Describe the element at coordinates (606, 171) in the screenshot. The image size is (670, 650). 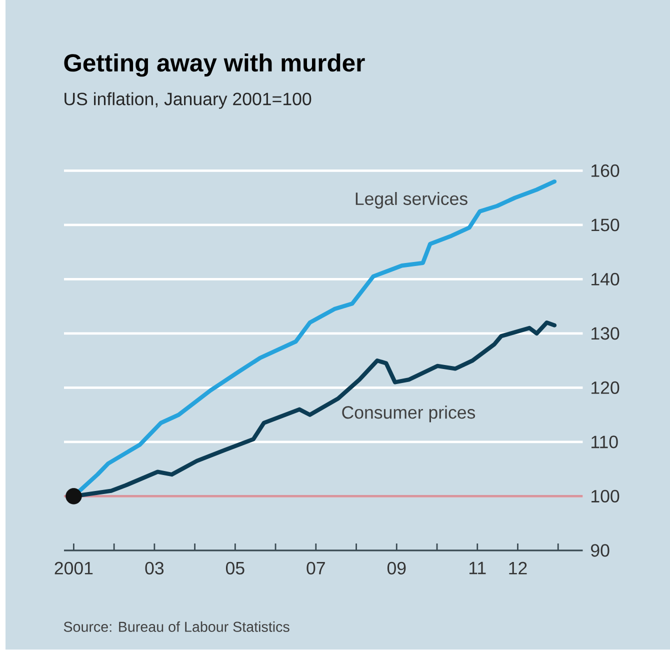
I see `y-tick-label: 160` at that location.